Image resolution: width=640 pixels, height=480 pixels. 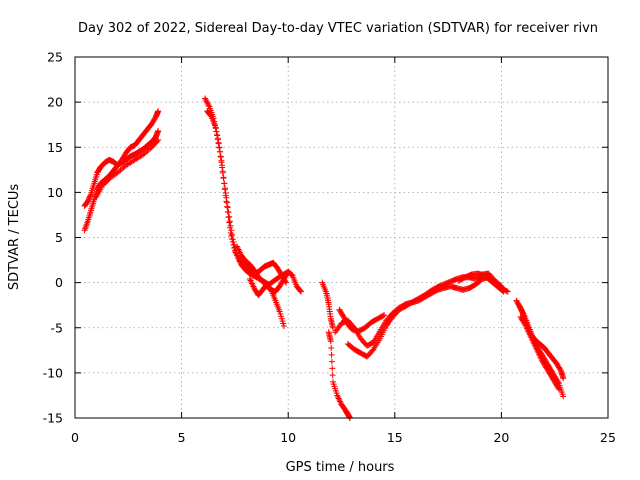 What do you see at coordinates (55, 147) in the screenshot?
I see `y-tick-label: 15` at bounding box center [55, 147].